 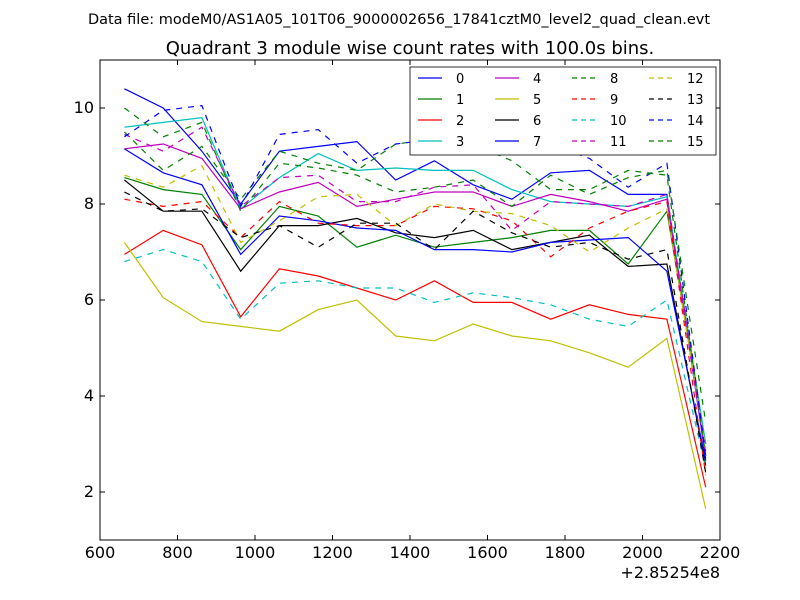 I want to click on x-tick-label: 600, so click(x=100, y=552).